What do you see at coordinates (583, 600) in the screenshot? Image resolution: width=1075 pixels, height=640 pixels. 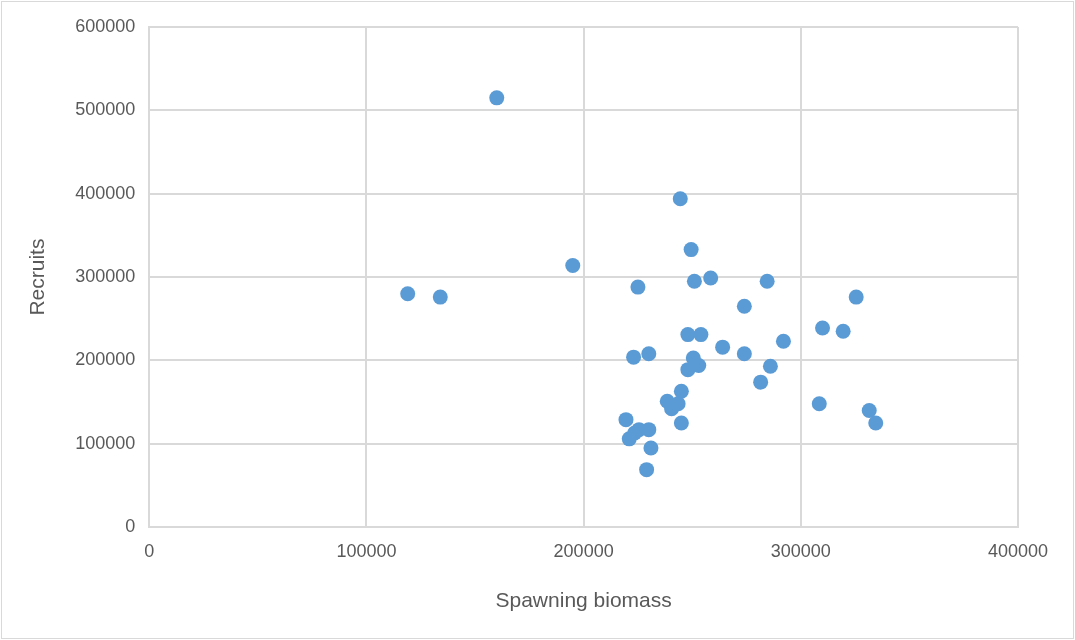 I see `x-axis-title: Spawning biomass` at bounding box center [583, 600].